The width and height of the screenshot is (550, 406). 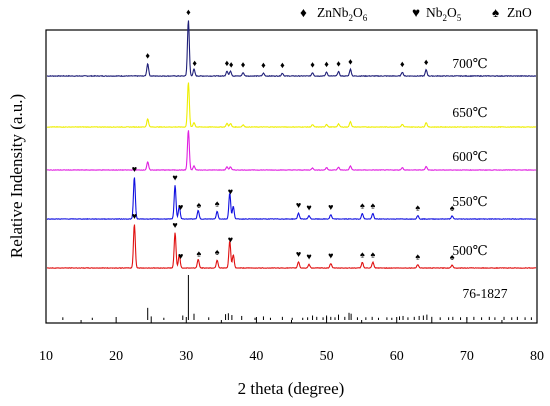 I want to click on x-tick-label: 80, so click(x=537, y=356).